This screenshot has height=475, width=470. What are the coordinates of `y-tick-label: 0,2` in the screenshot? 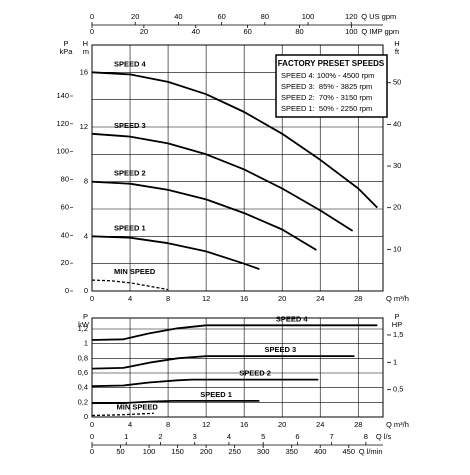 It's located at (83, 401).